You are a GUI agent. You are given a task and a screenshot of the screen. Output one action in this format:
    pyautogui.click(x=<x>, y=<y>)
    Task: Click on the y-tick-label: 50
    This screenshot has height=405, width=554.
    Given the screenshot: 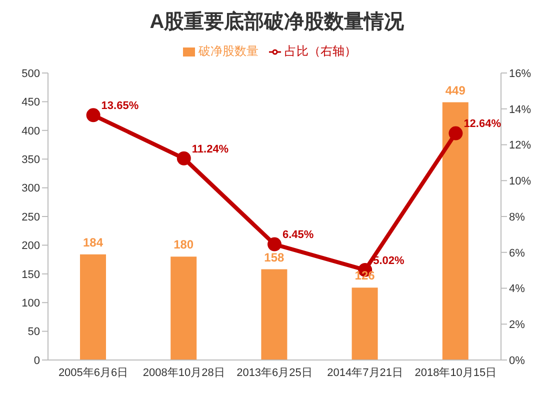 What is the action you would take?
    pyautogui.click(x=34, y=332)
    